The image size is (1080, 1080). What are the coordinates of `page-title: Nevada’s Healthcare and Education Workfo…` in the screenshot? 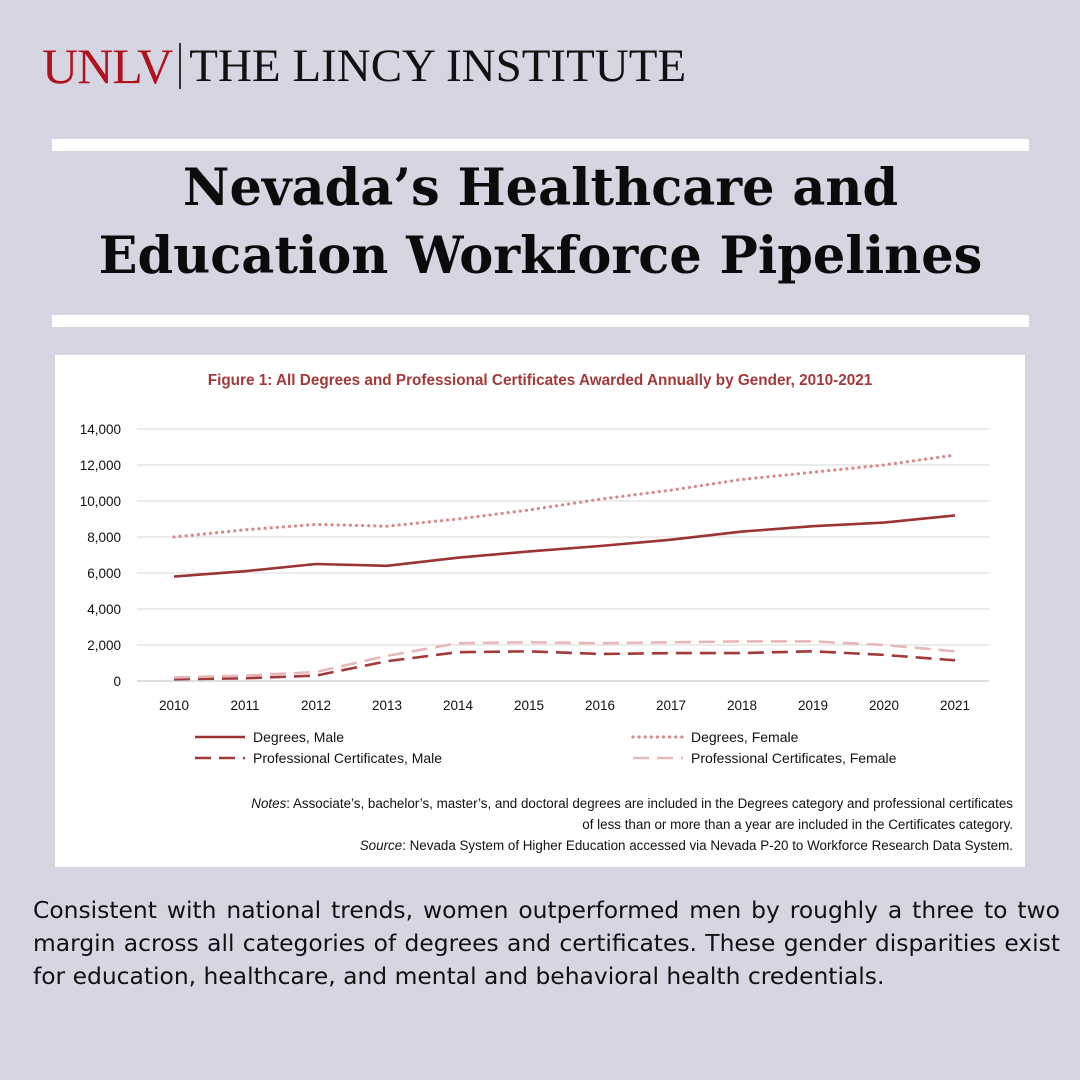 It's located at (540, 222).